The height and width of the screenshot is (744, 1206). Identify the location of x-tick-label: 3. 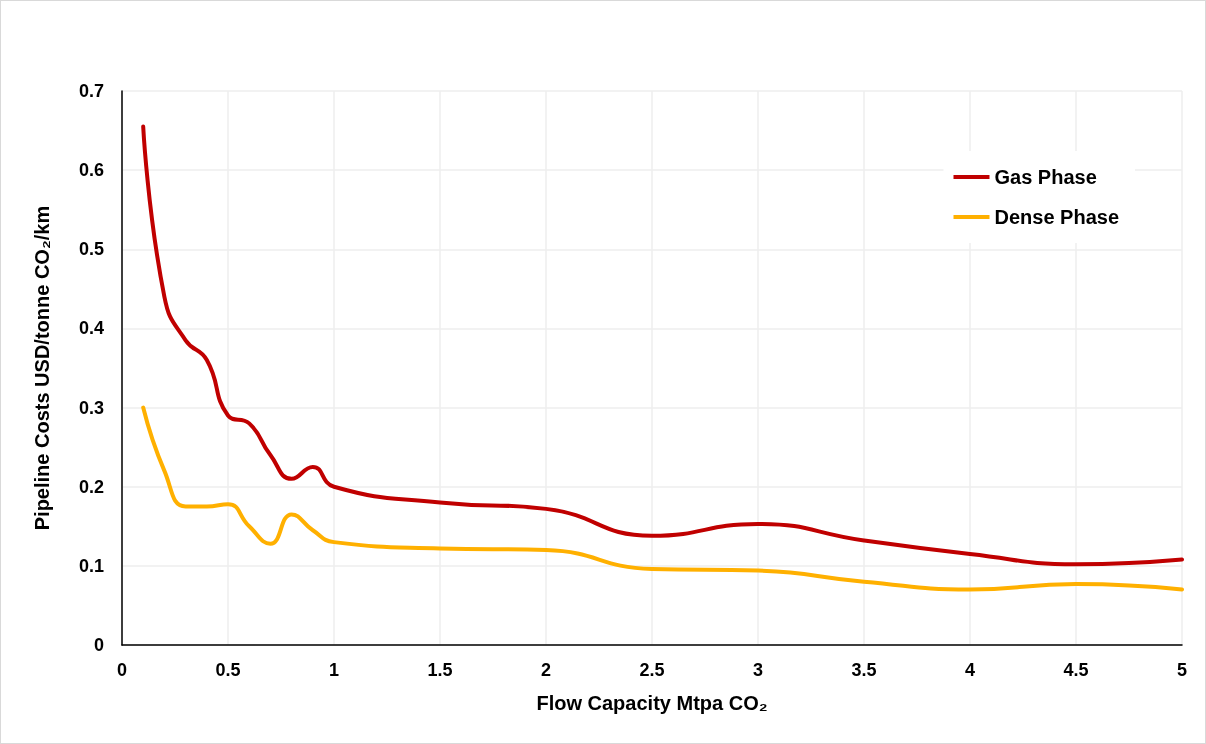
(758, 670).